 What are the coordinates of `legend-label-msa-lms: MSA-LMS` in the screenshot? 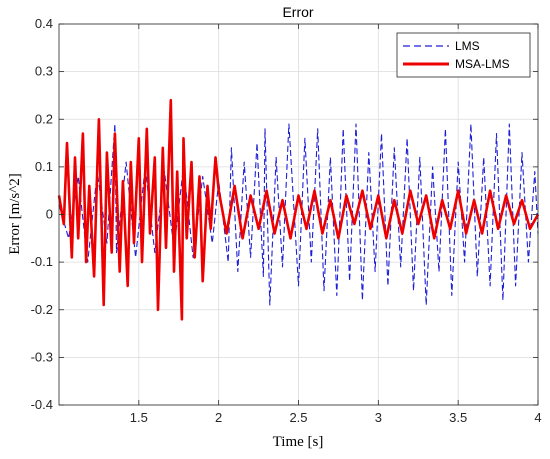 It's located at (482, 64).